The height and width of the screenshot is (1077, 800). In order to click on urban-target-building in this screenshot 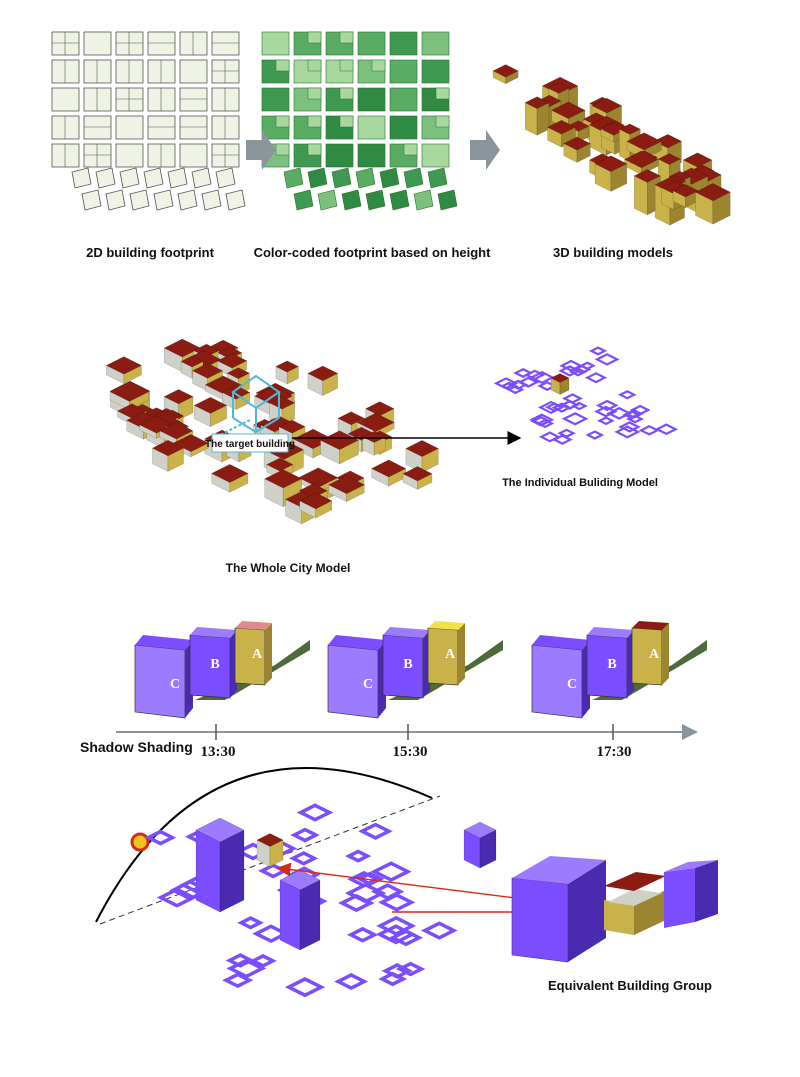, I will do `click(270, 850)`.